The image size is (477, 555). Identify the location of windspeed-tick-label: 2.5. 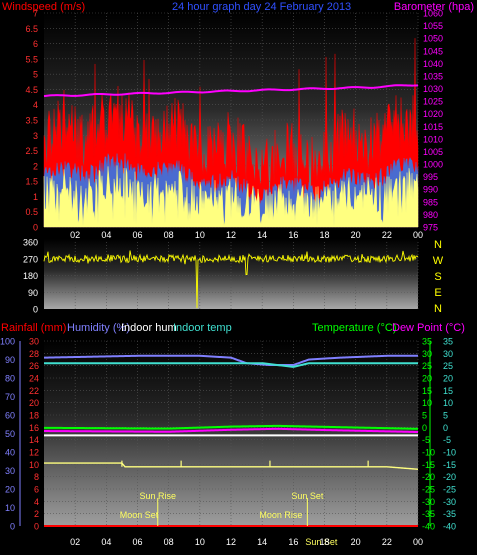
(31, 151).